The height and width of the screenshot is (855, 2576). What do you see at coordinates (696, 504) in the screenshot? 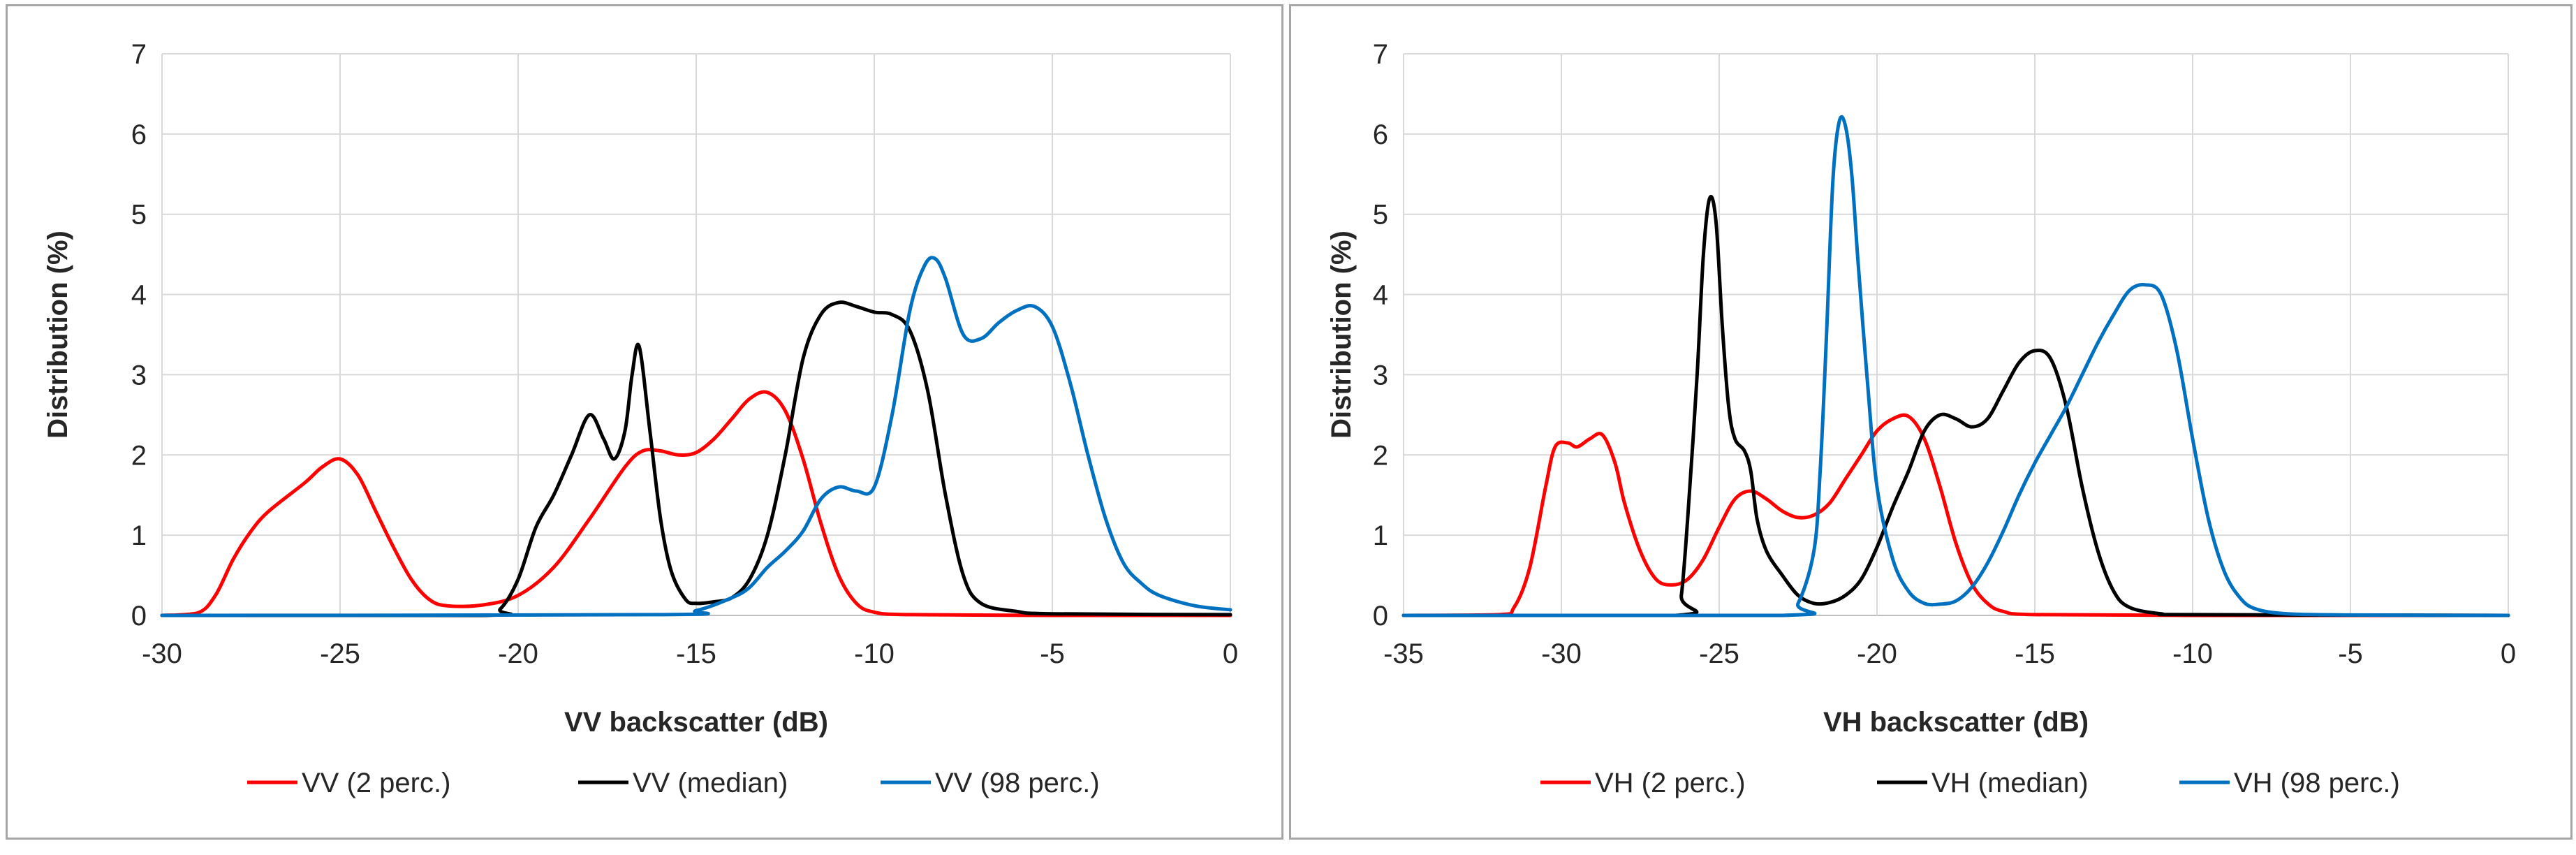
I see `series-line-vv-2-perc` at bounding box center [696, 504].